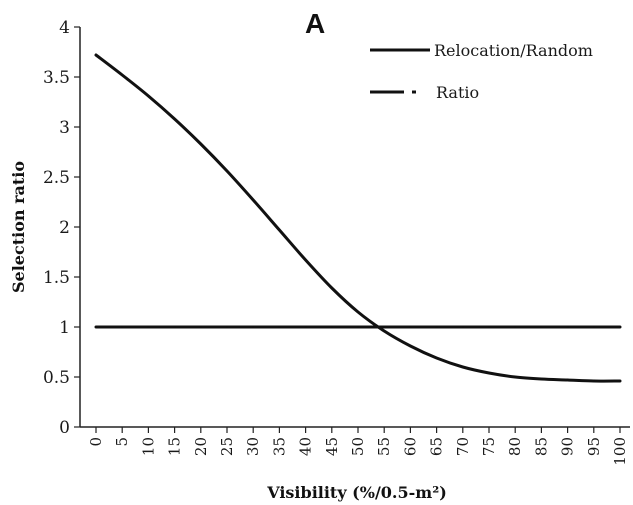  I want to click on x-tick-label: 55, so click(384, 446).